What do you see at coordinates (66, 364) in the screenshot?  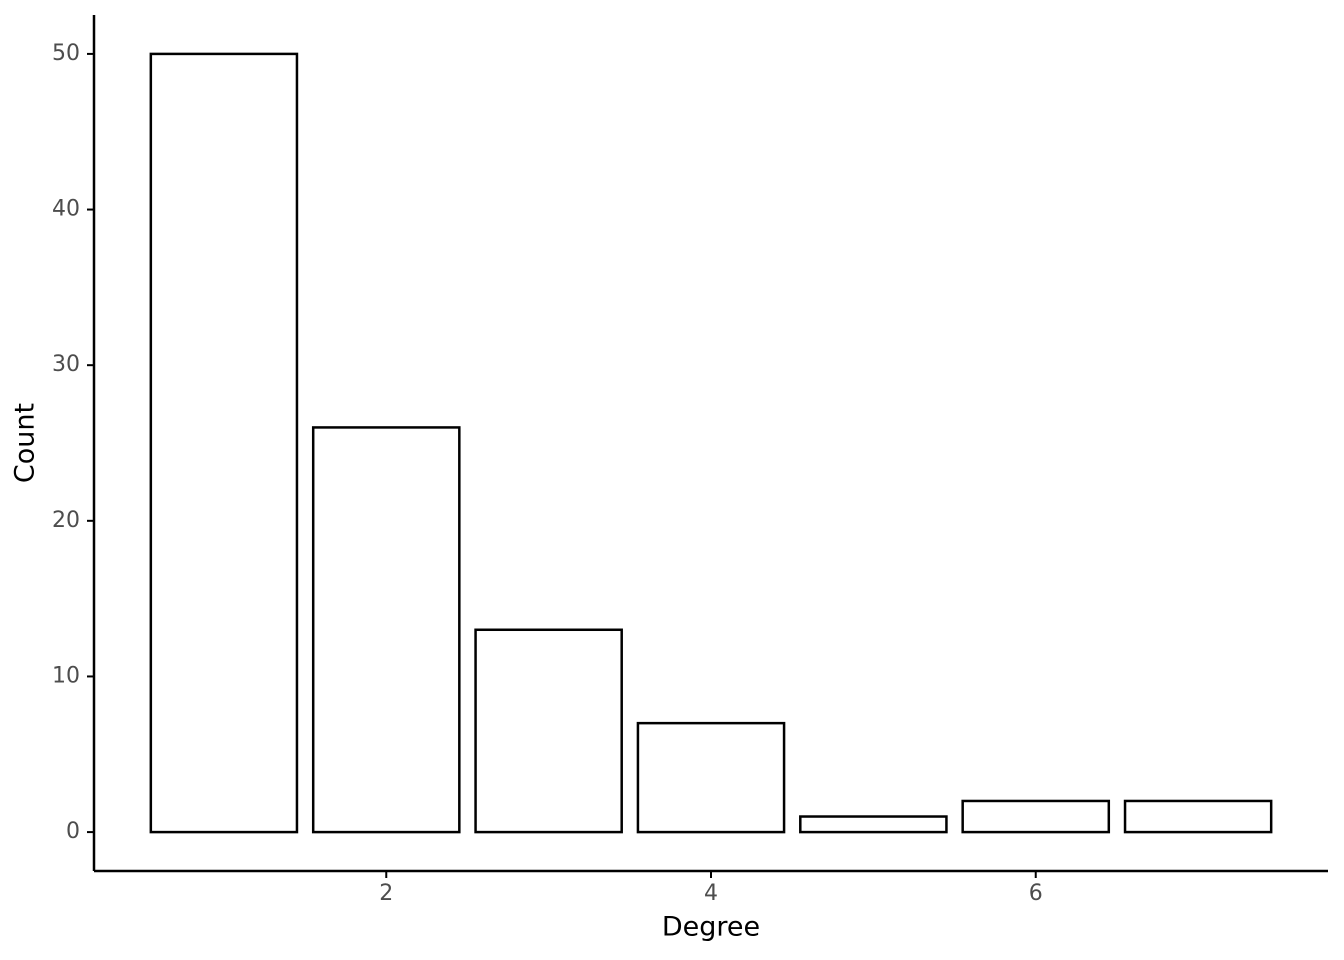 I see `y-tick-label: 30` at bounding box center [66, 364].